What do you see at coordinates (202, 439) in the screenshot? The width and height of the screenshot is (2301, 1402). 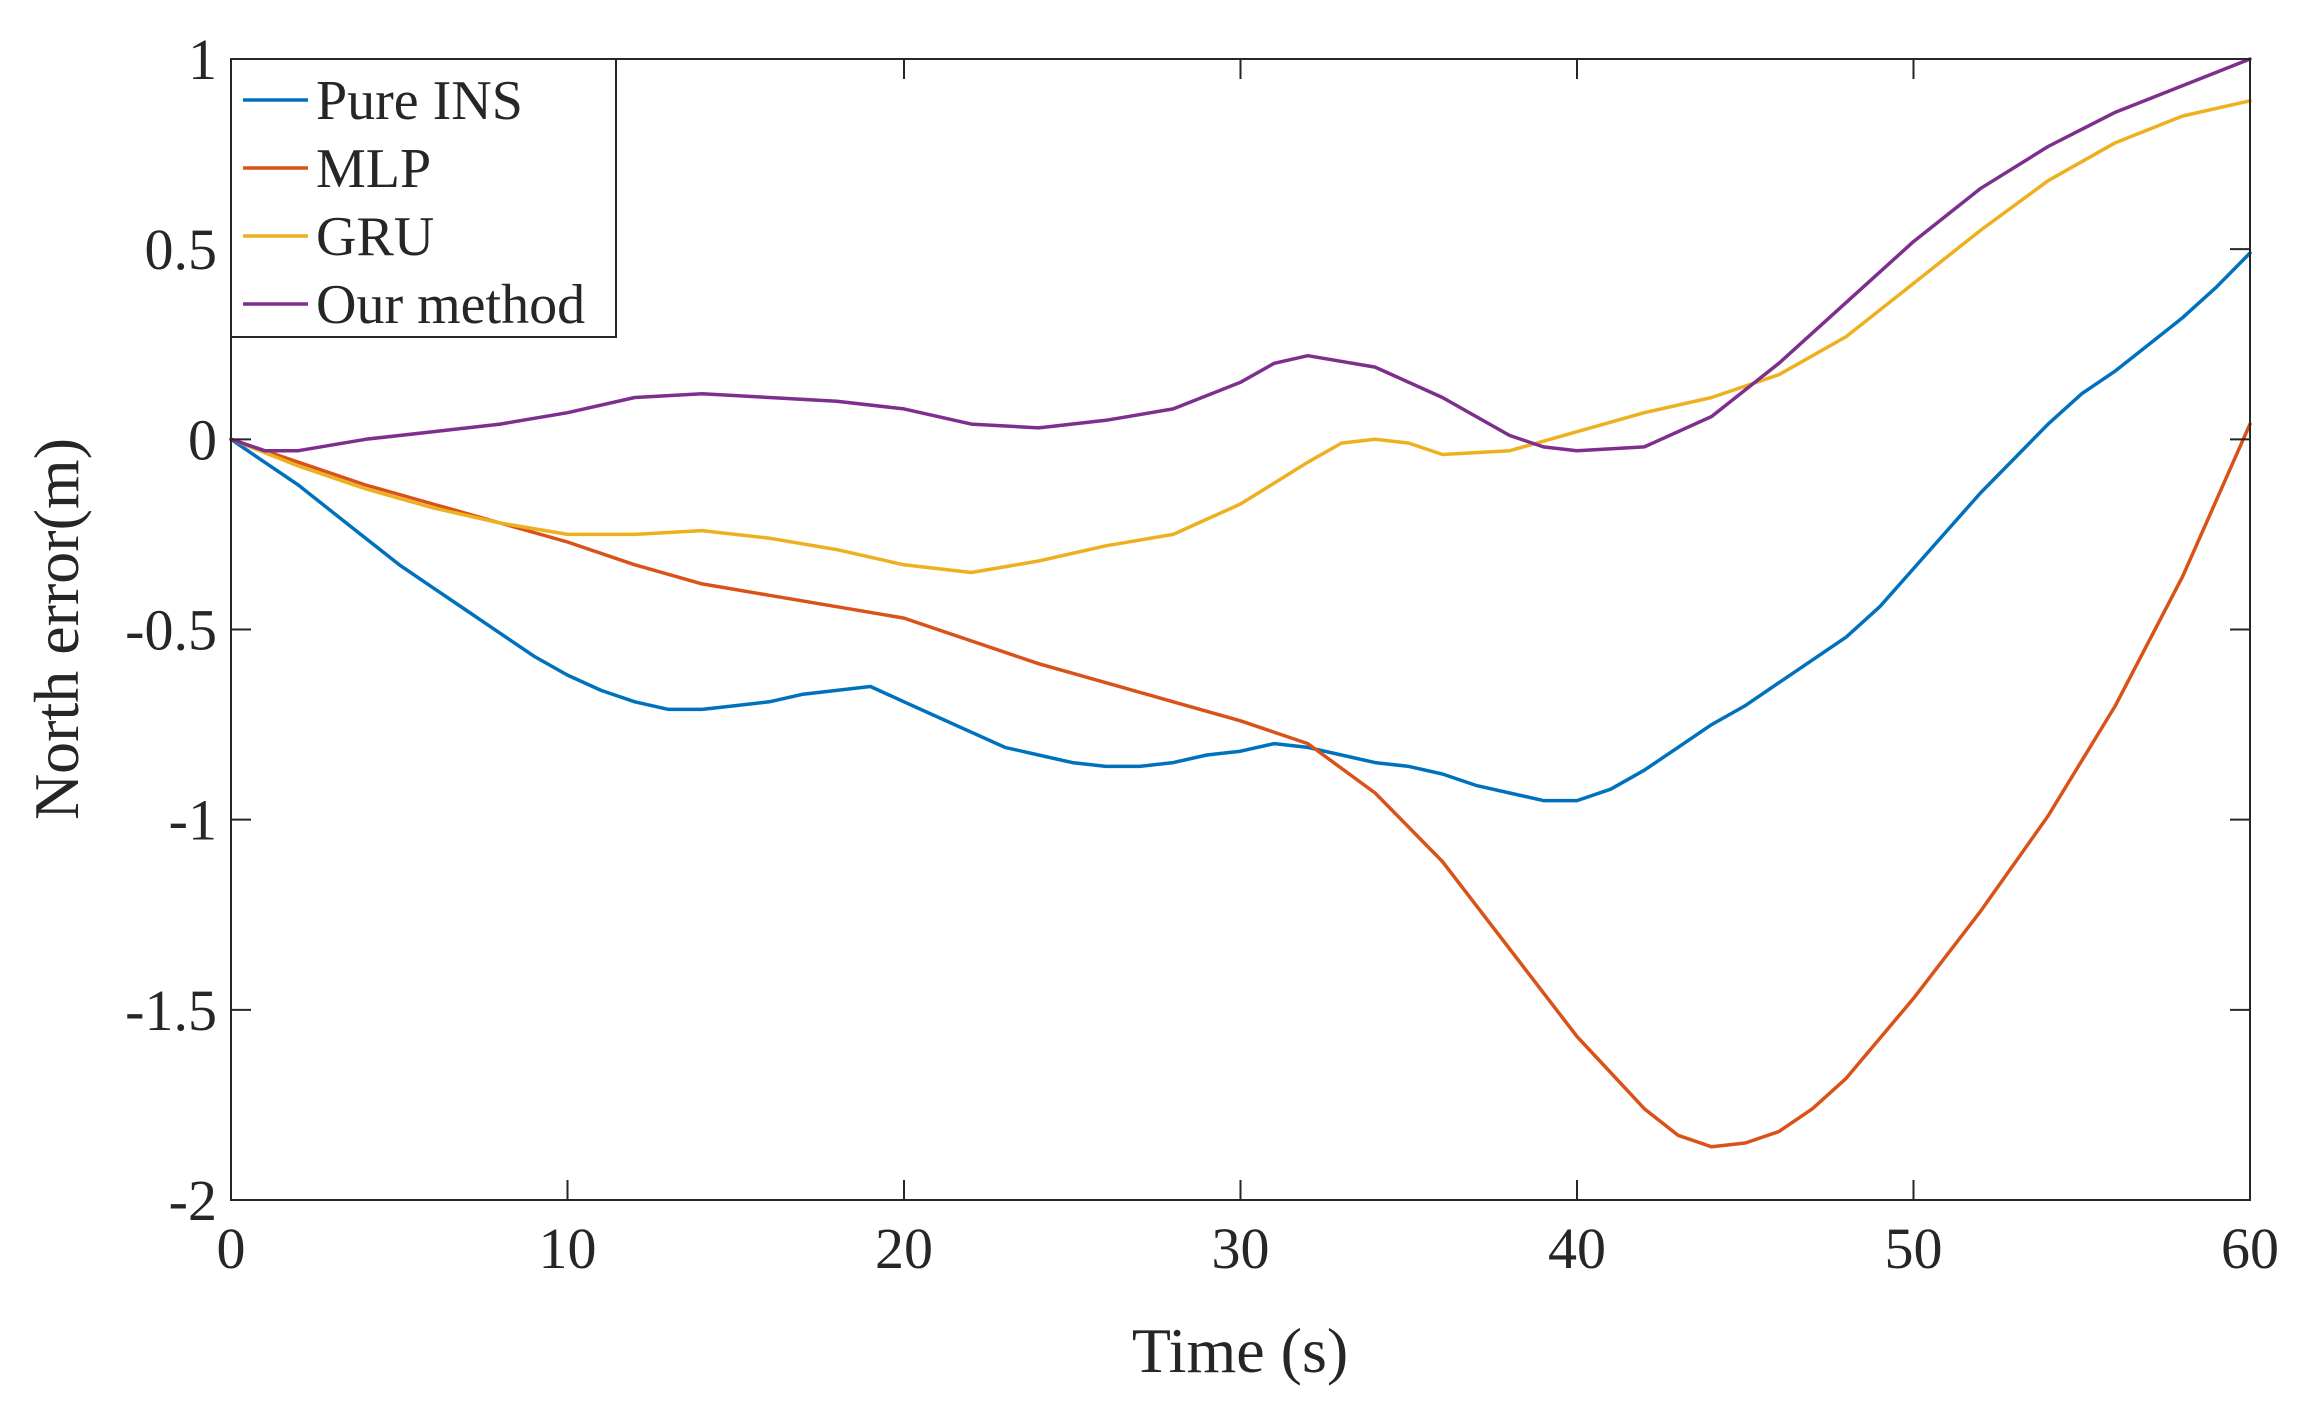 I see `y-tick-label: 0` at bounding box center [202, 439].